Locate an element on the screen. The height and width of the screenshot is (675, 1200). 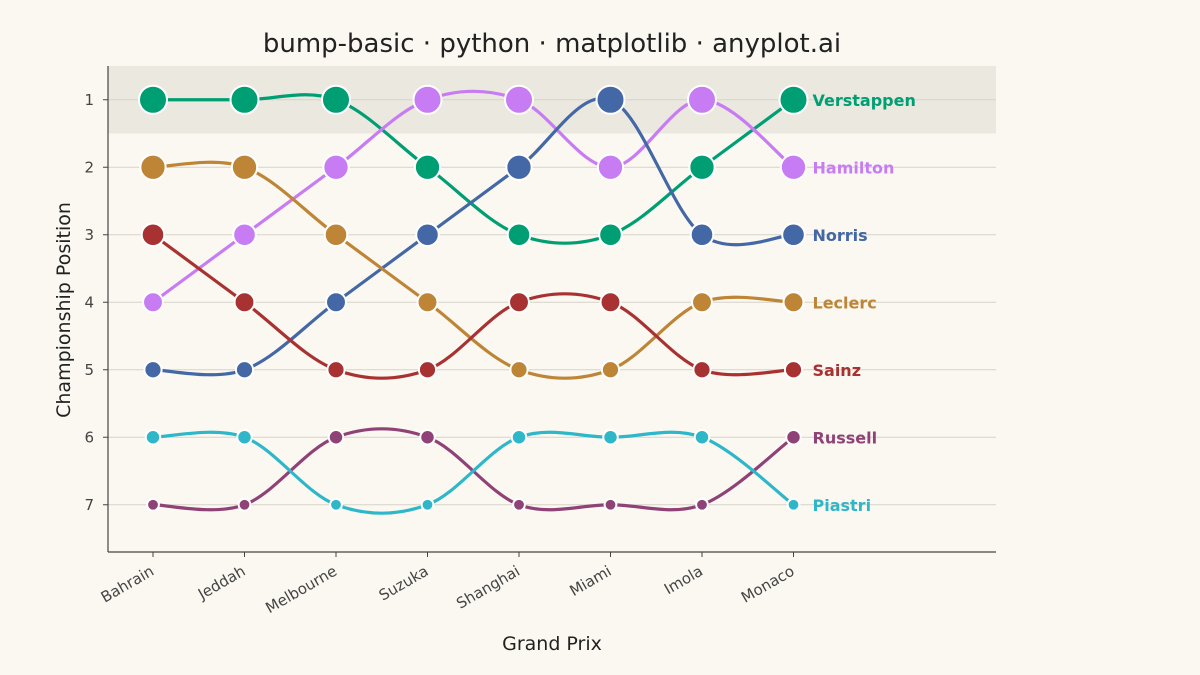
x-axis-label: Grand Prix is located at coordinates (552, 644).